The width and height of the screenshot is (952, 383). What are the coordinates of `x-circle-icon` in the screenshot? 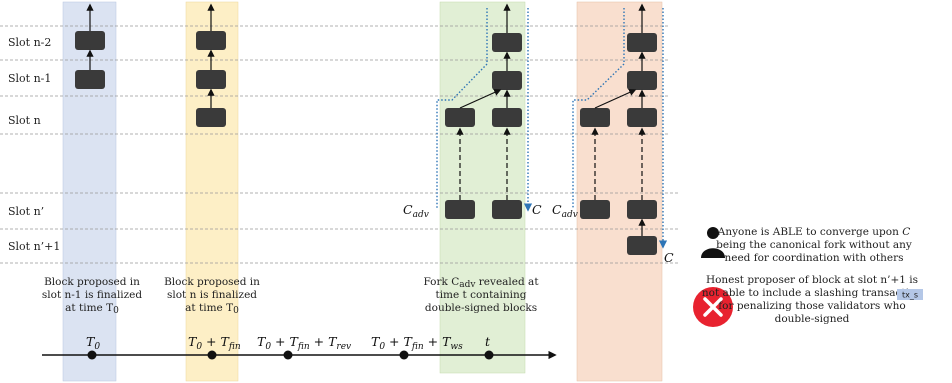 It's located at (713, 307).